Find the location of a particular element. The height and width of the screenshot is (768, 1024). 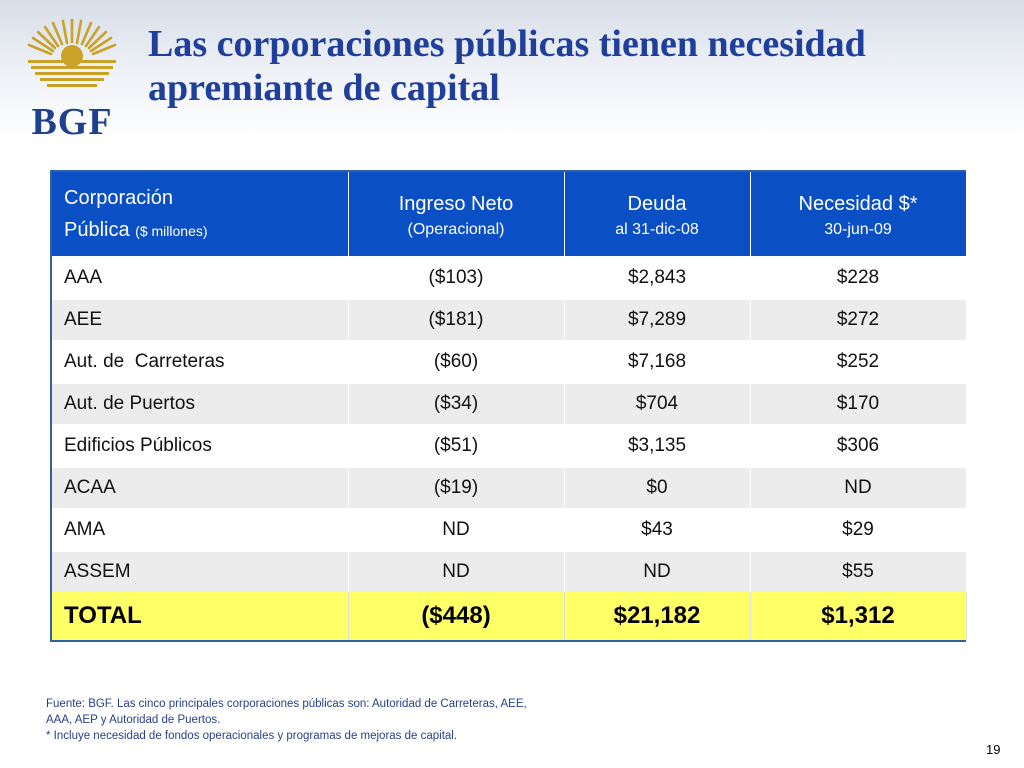

cell-corporation: Aut. de Puertos is located at coordinates (200, 404).